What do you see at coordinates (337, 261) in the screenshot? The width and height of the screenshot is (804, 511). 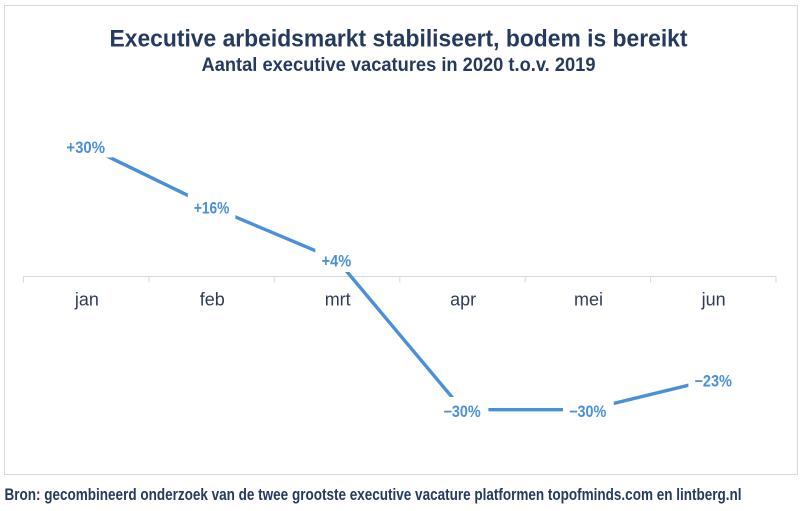 I see `svg-text: +4%` at bounding box center [337, 261].